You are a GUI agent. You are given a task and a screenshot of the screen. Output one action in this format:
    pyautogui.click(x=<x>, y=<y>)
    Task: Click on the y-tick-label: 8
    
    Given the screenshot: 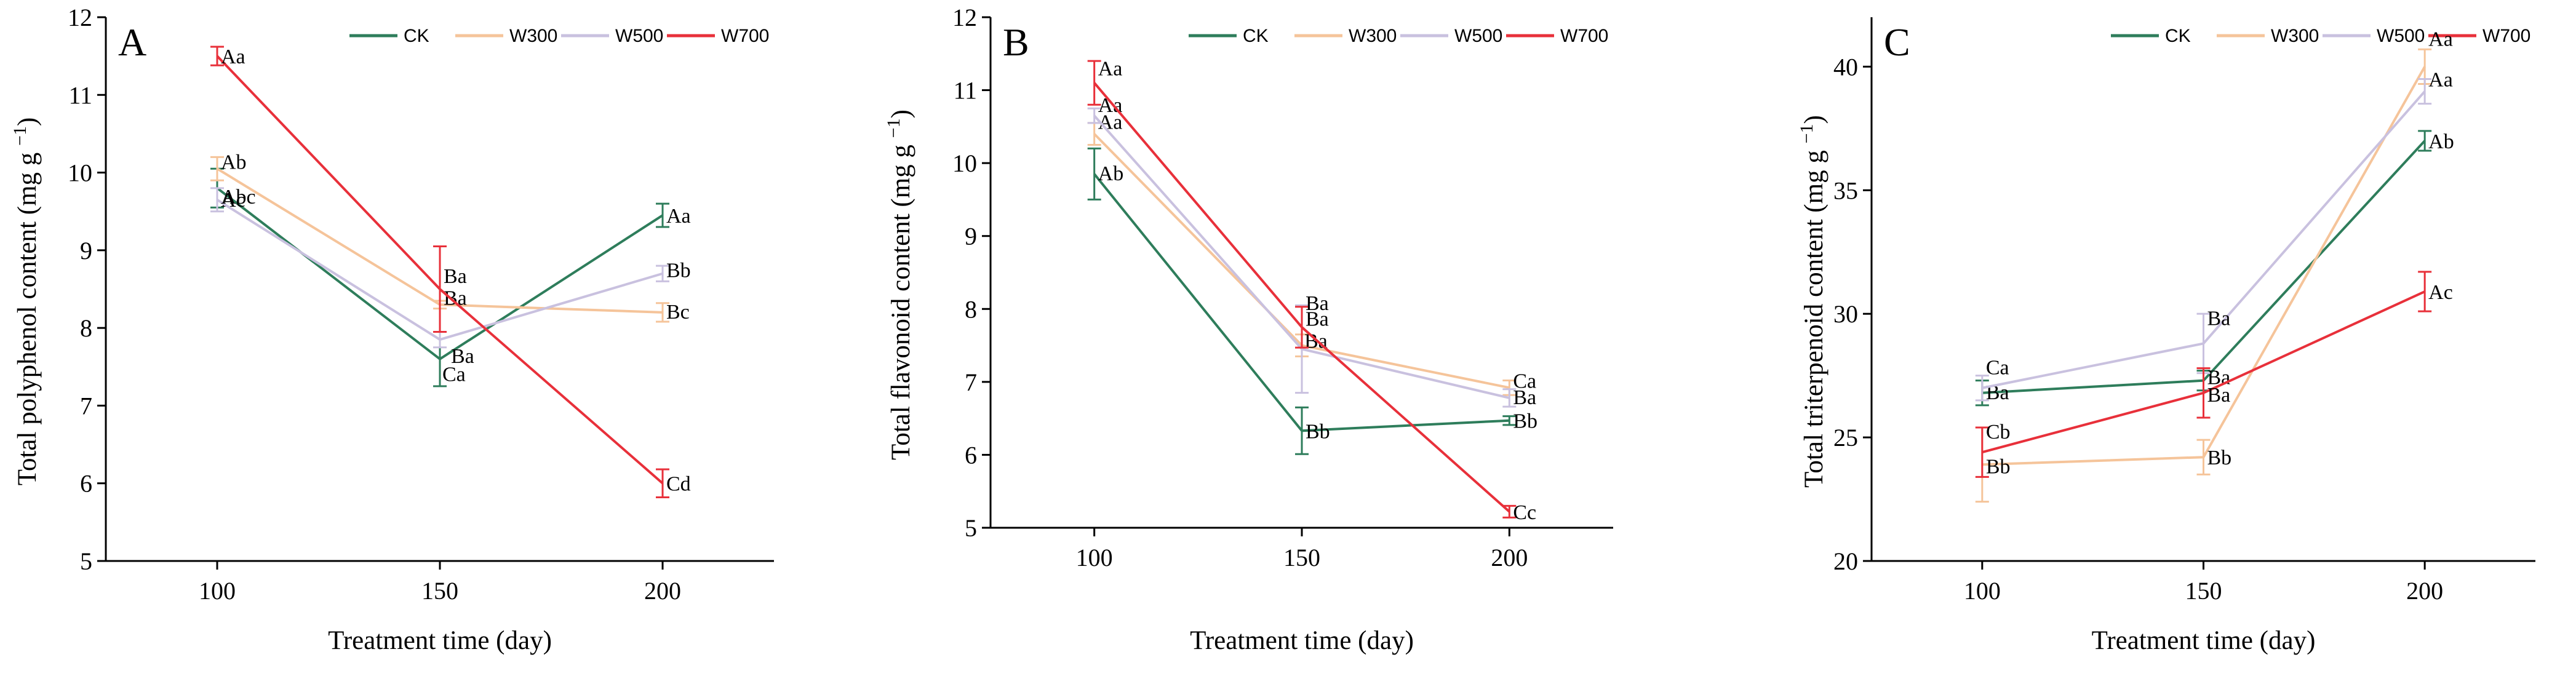 What is the action you would take?
    pyautogui.click(x=86, y=328)
    